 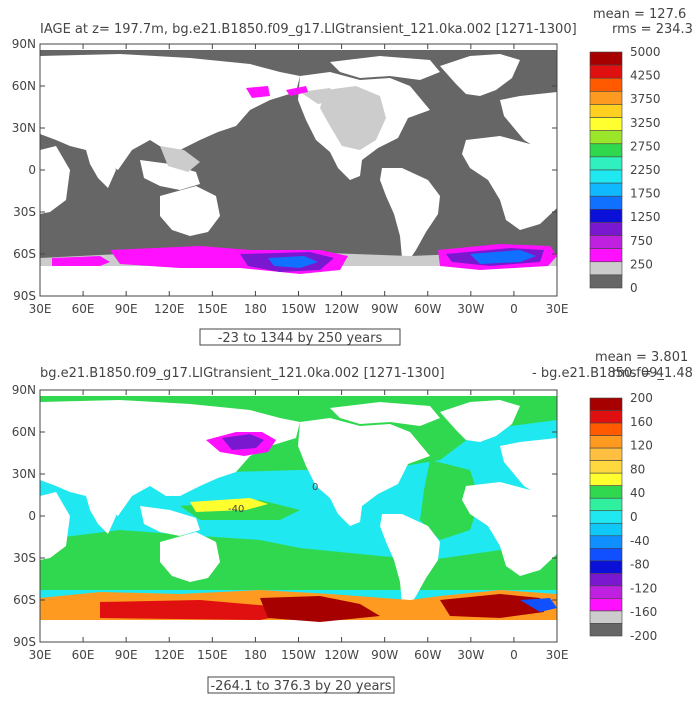 I want to click on panel-1-grey-atlantic, so click(x=353, y=118).